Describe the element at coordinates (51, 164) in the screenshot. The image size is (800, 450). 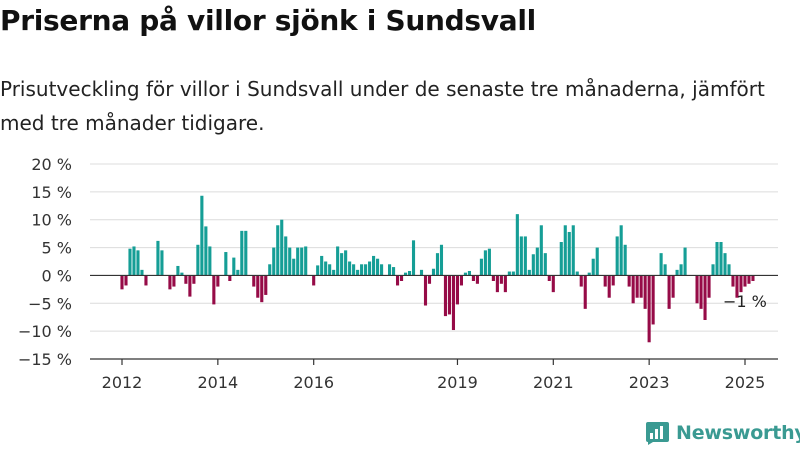
I see `y-tick-label: 20 %` at that location.